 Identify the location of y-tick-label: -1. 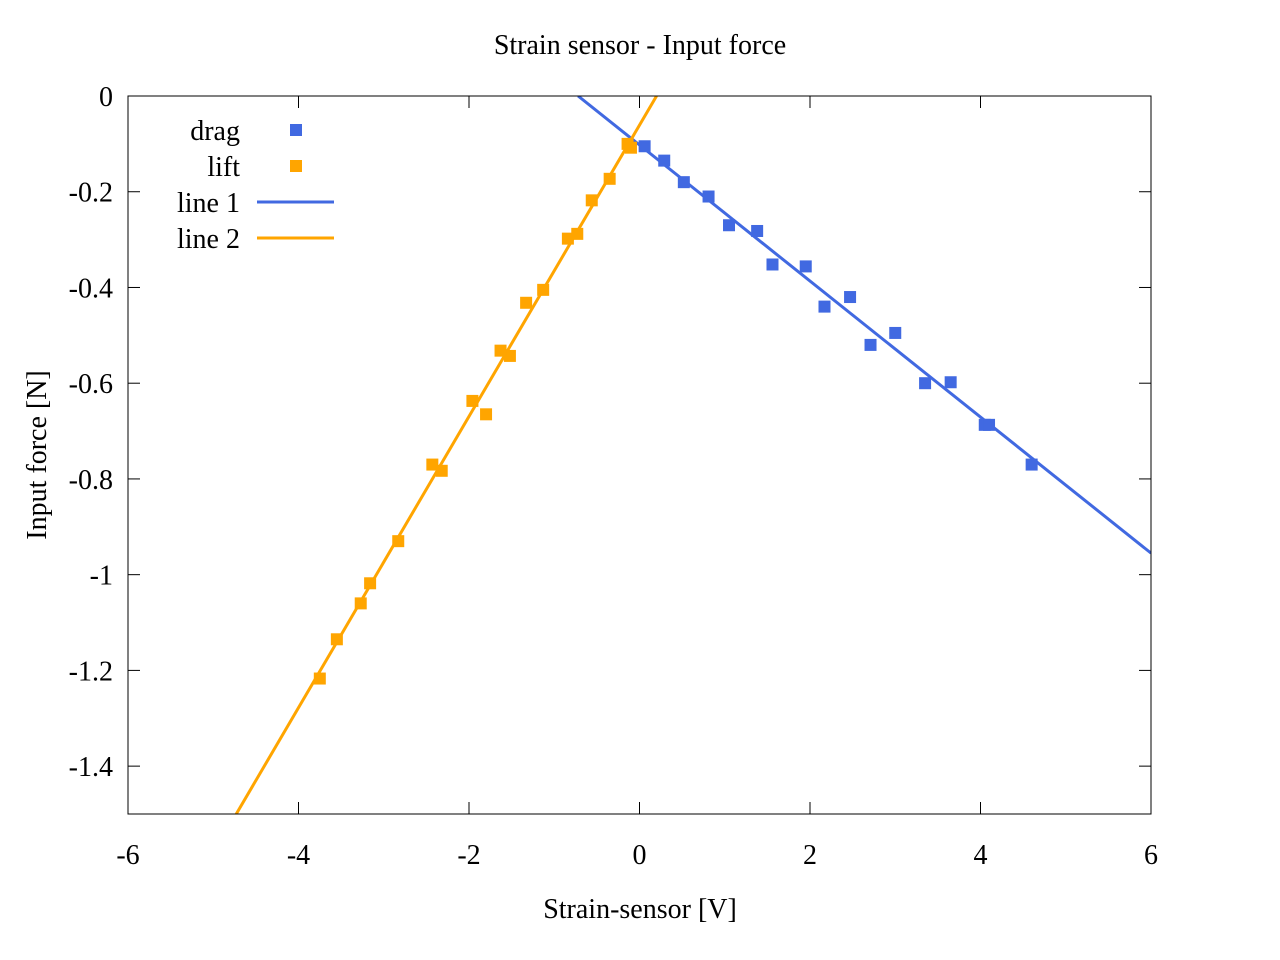
(101, 576).